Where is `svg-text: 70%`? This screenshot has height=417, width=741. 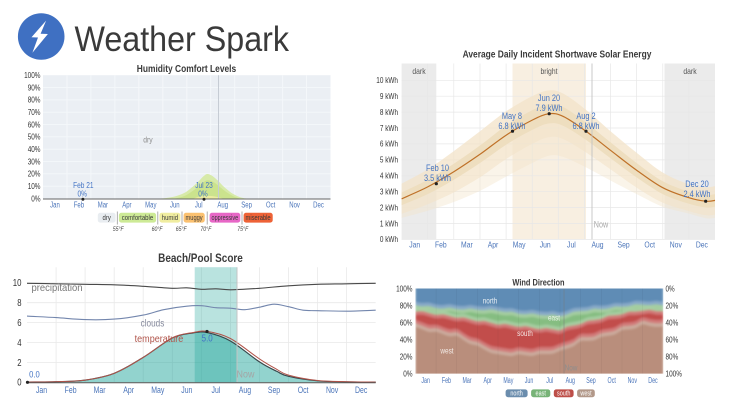 svg-text: 70% is located at coordinates (34, 112).